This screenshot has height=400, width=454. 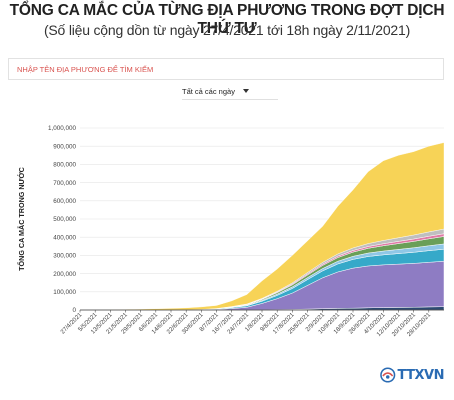 What do you see at coordinates (64, 219) in the screenshot?
I see `y-tick-label: 500,000` at bounding box center [64, 219].